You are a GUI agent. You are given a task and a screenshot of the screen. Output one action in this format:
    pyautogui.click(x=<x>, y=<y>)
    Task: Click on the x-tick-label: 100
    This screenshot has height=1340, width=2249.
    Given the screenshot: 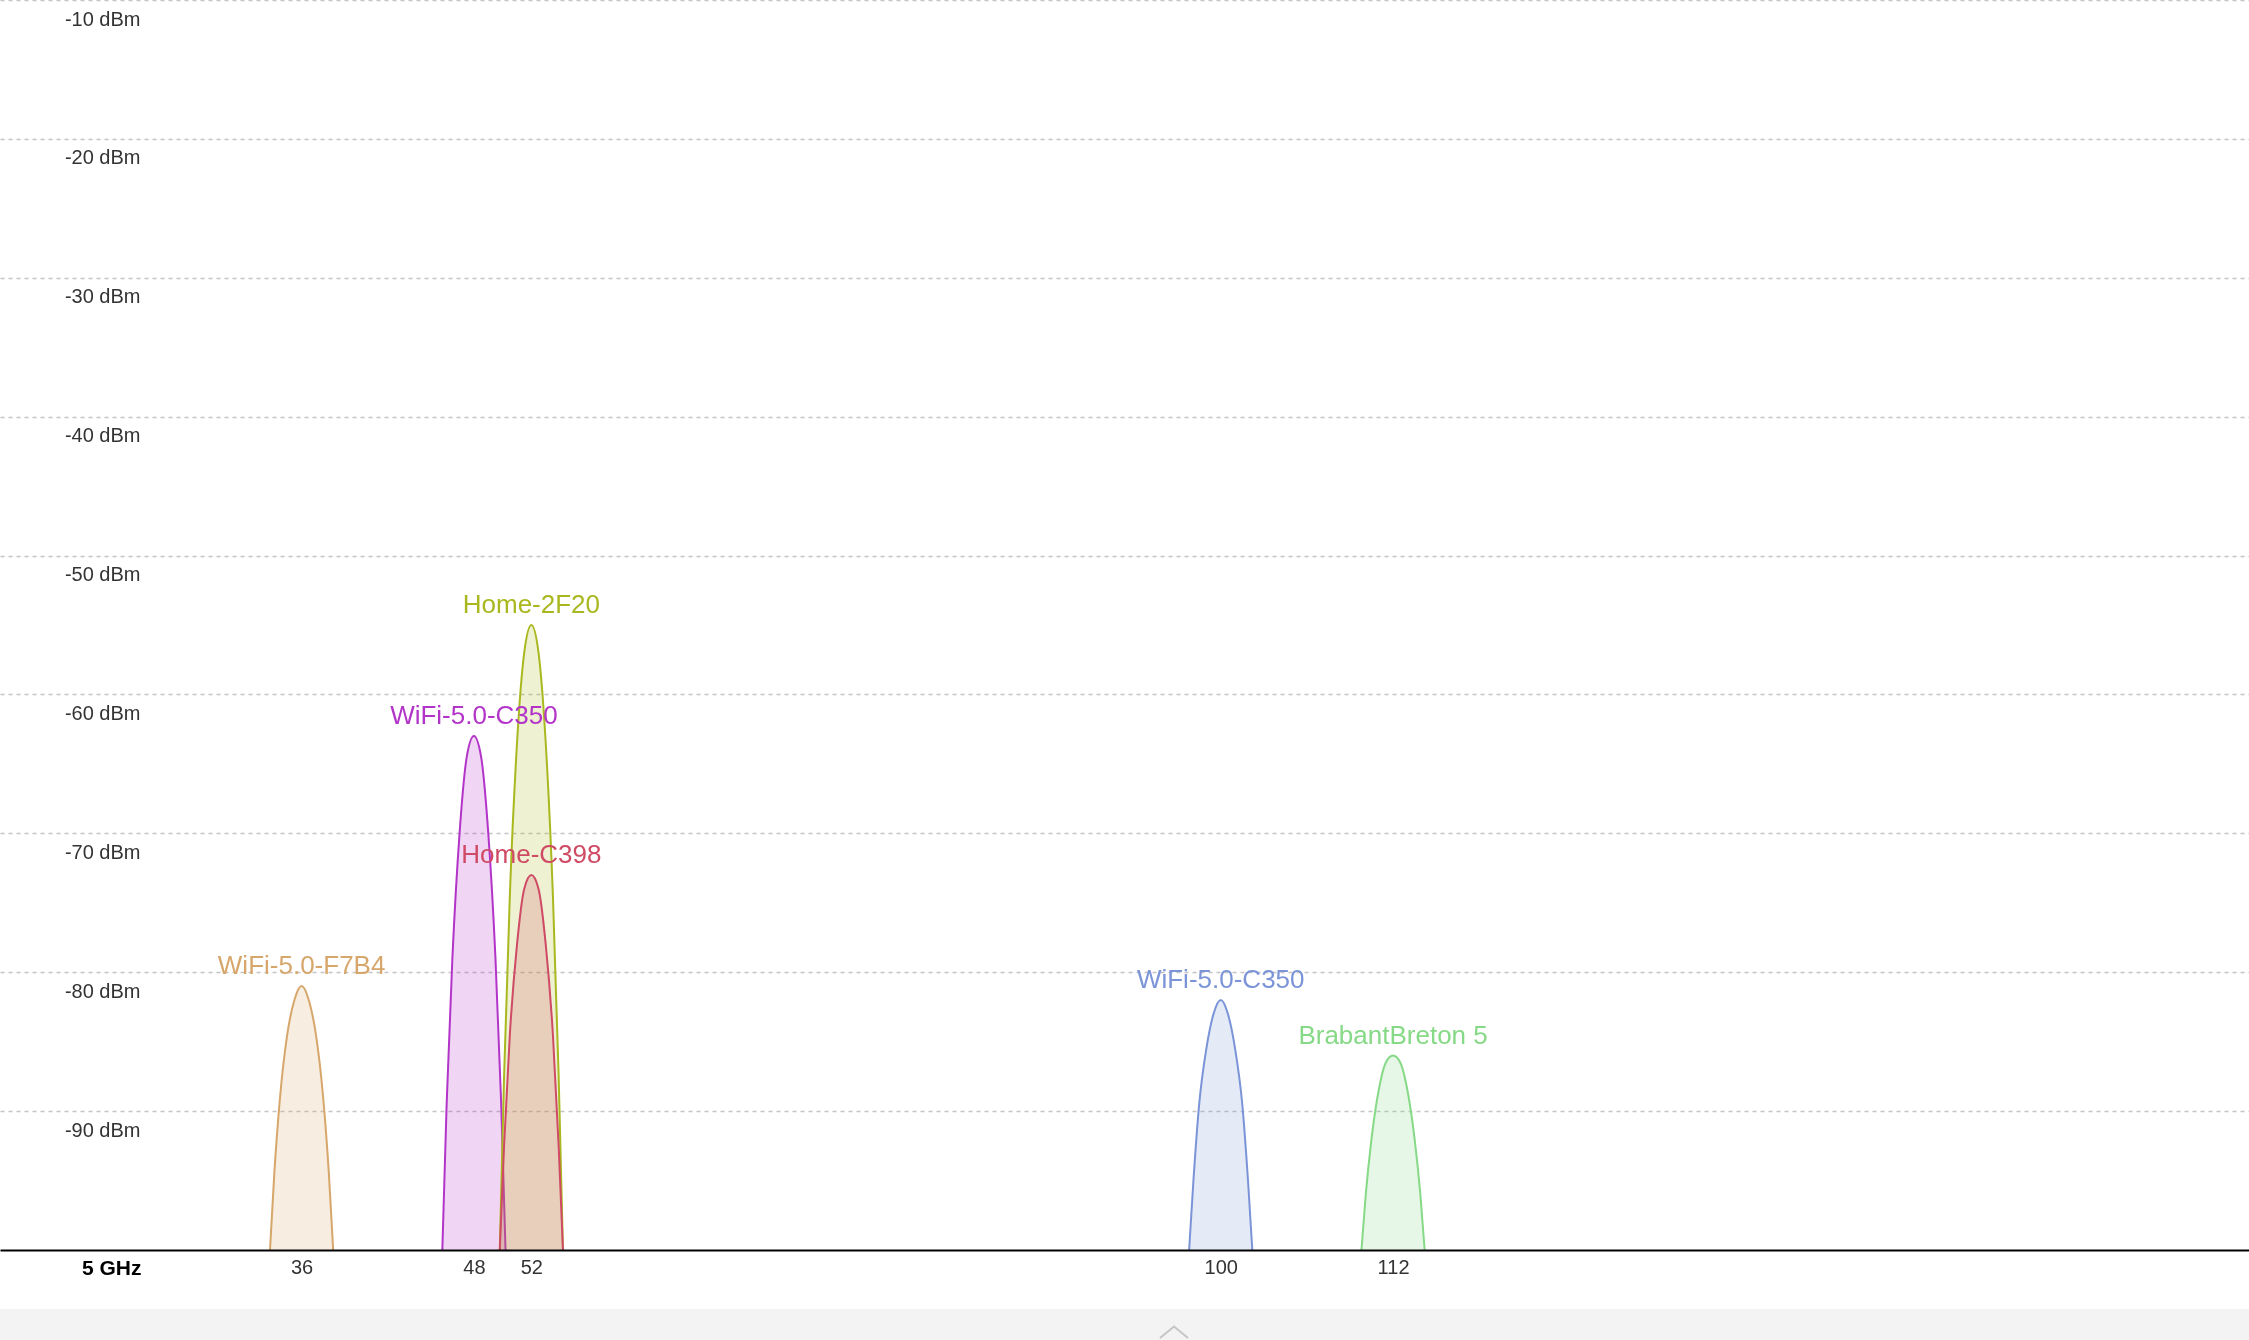 What is the action you would take?
    pyautogui.click(x=1221, y=1266)
    